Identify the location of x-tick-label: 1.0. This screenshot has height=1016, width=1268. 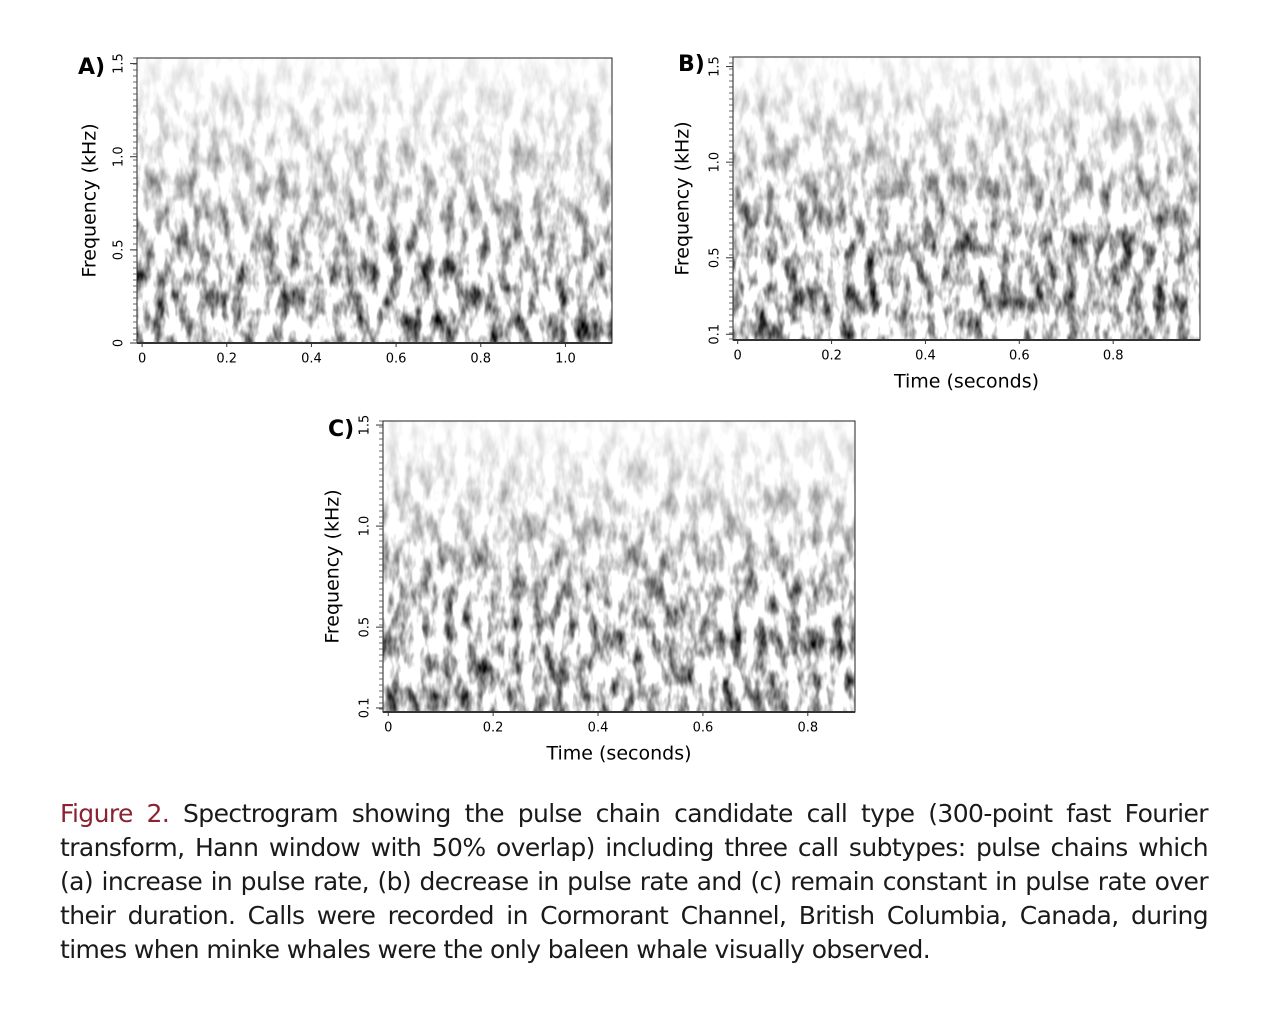
(565, 359).